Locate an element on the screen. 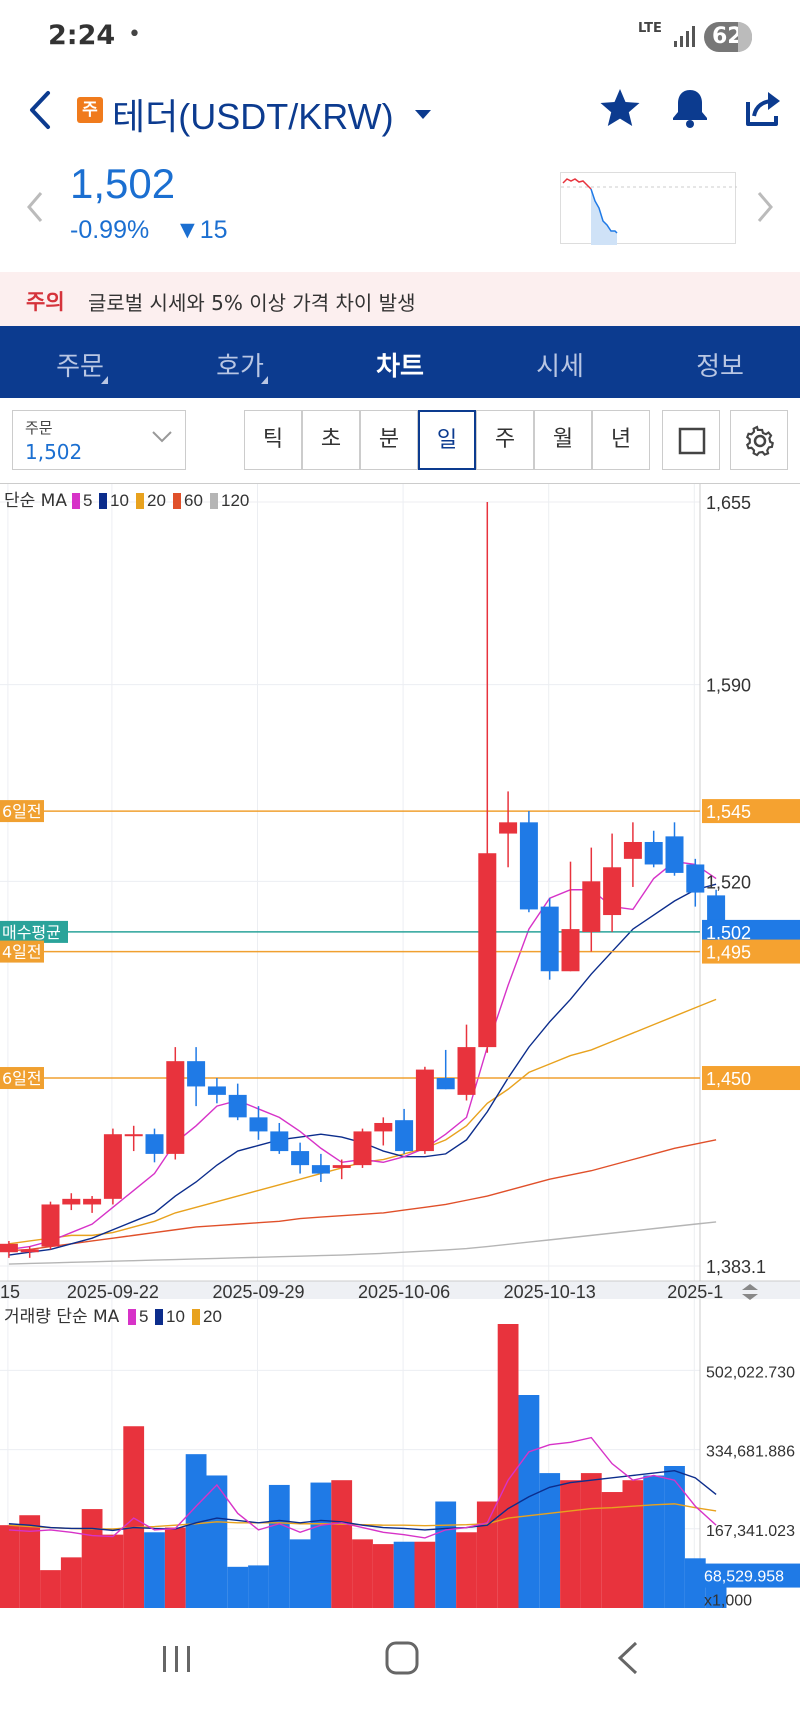 This screenshot has width=800, height=1733. tab-chart-label: 차트 is located at coordinates (400, 367).